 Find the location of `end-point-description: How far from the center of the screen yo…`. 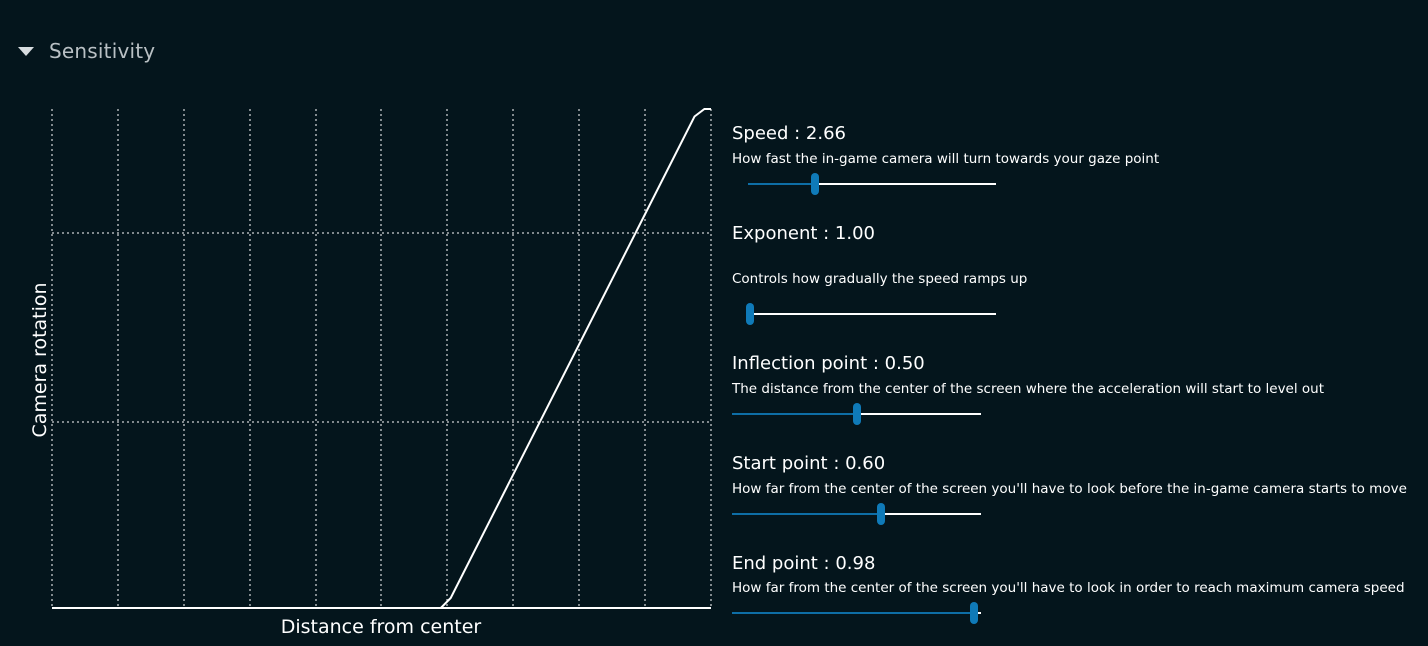

end-point-description: How far from the center of the screen yo… is located at coordinates (1068, 588).